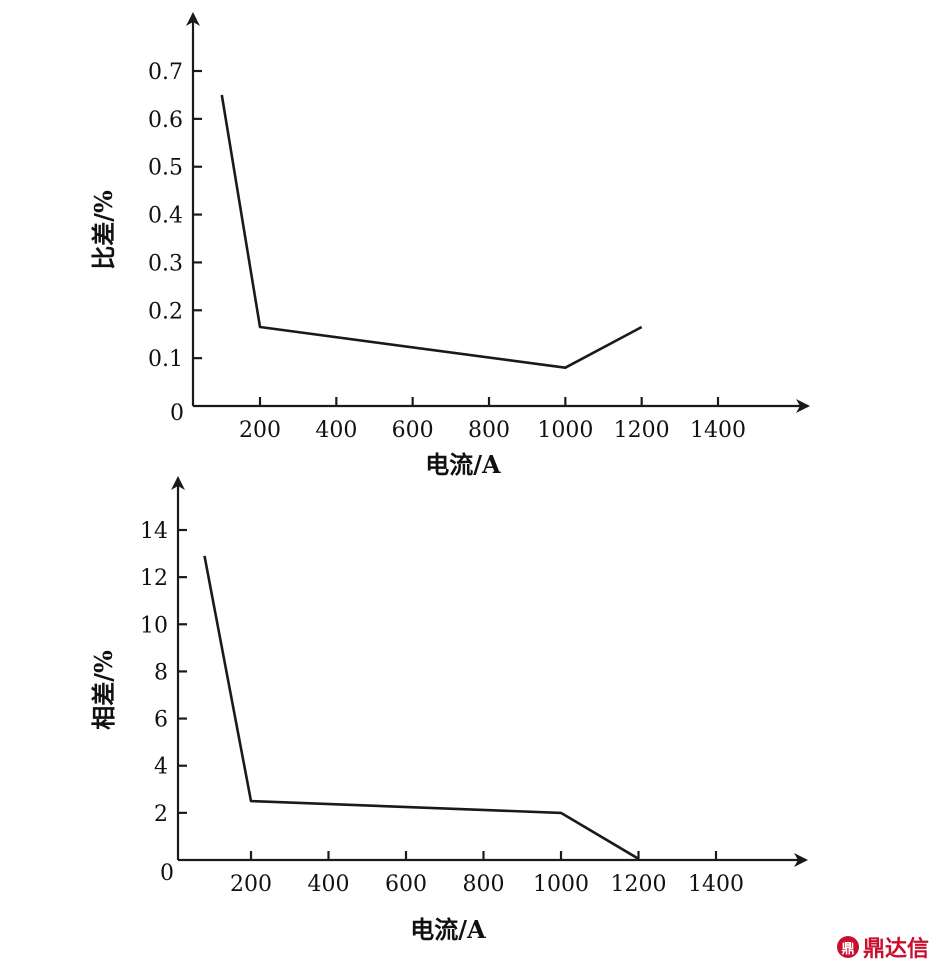 The image size is (941, 971). Describe the element at coordinates (165, 168) in the screenshot. I see `y-tick-label: 0.5` at that location.